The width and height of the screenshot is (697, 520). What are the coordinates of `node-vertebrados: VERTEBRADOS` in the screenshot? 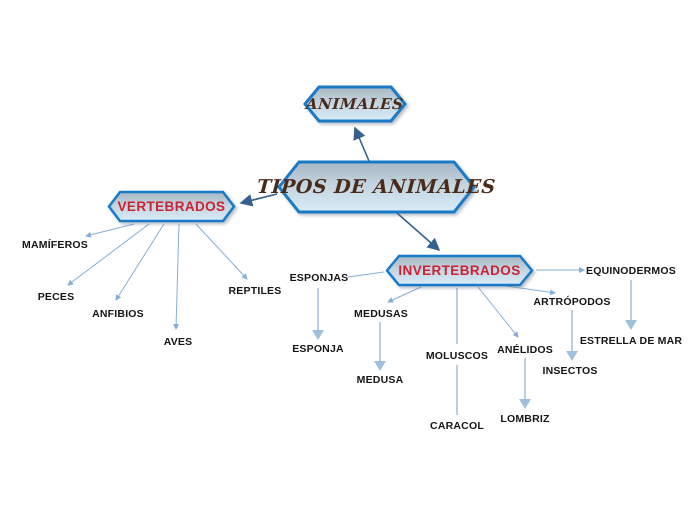 It's located at (171, 206).